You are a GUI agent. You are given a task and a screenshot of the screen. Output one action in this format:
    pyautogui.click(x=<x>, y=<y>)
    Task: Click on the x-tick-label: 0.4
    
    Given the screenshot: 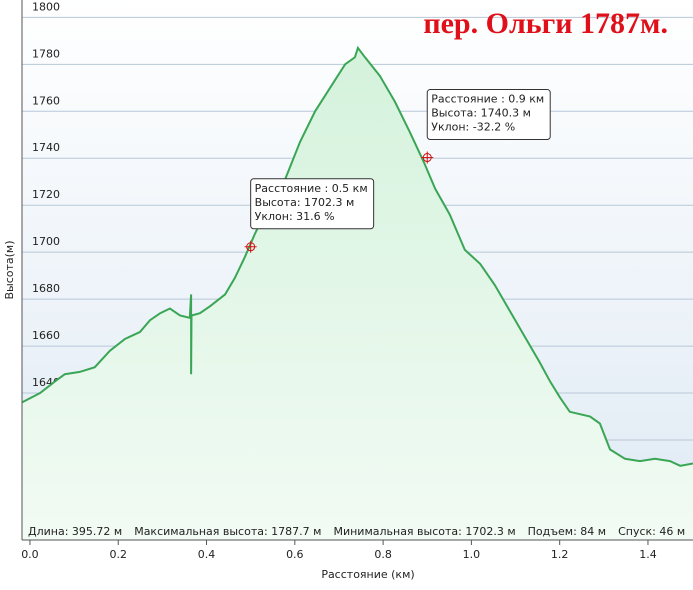 What is the action you would take?
    pyautogui.click(x=207, y=554)
    